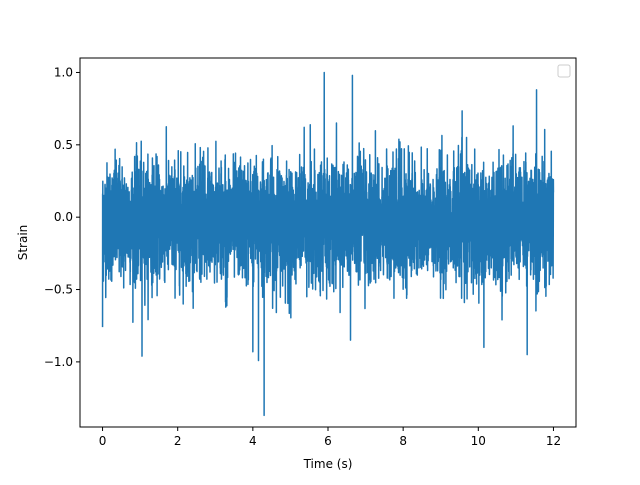 The image size is (640, 485). I want to click on y-tick-label: −1.0, so click(58, 362).